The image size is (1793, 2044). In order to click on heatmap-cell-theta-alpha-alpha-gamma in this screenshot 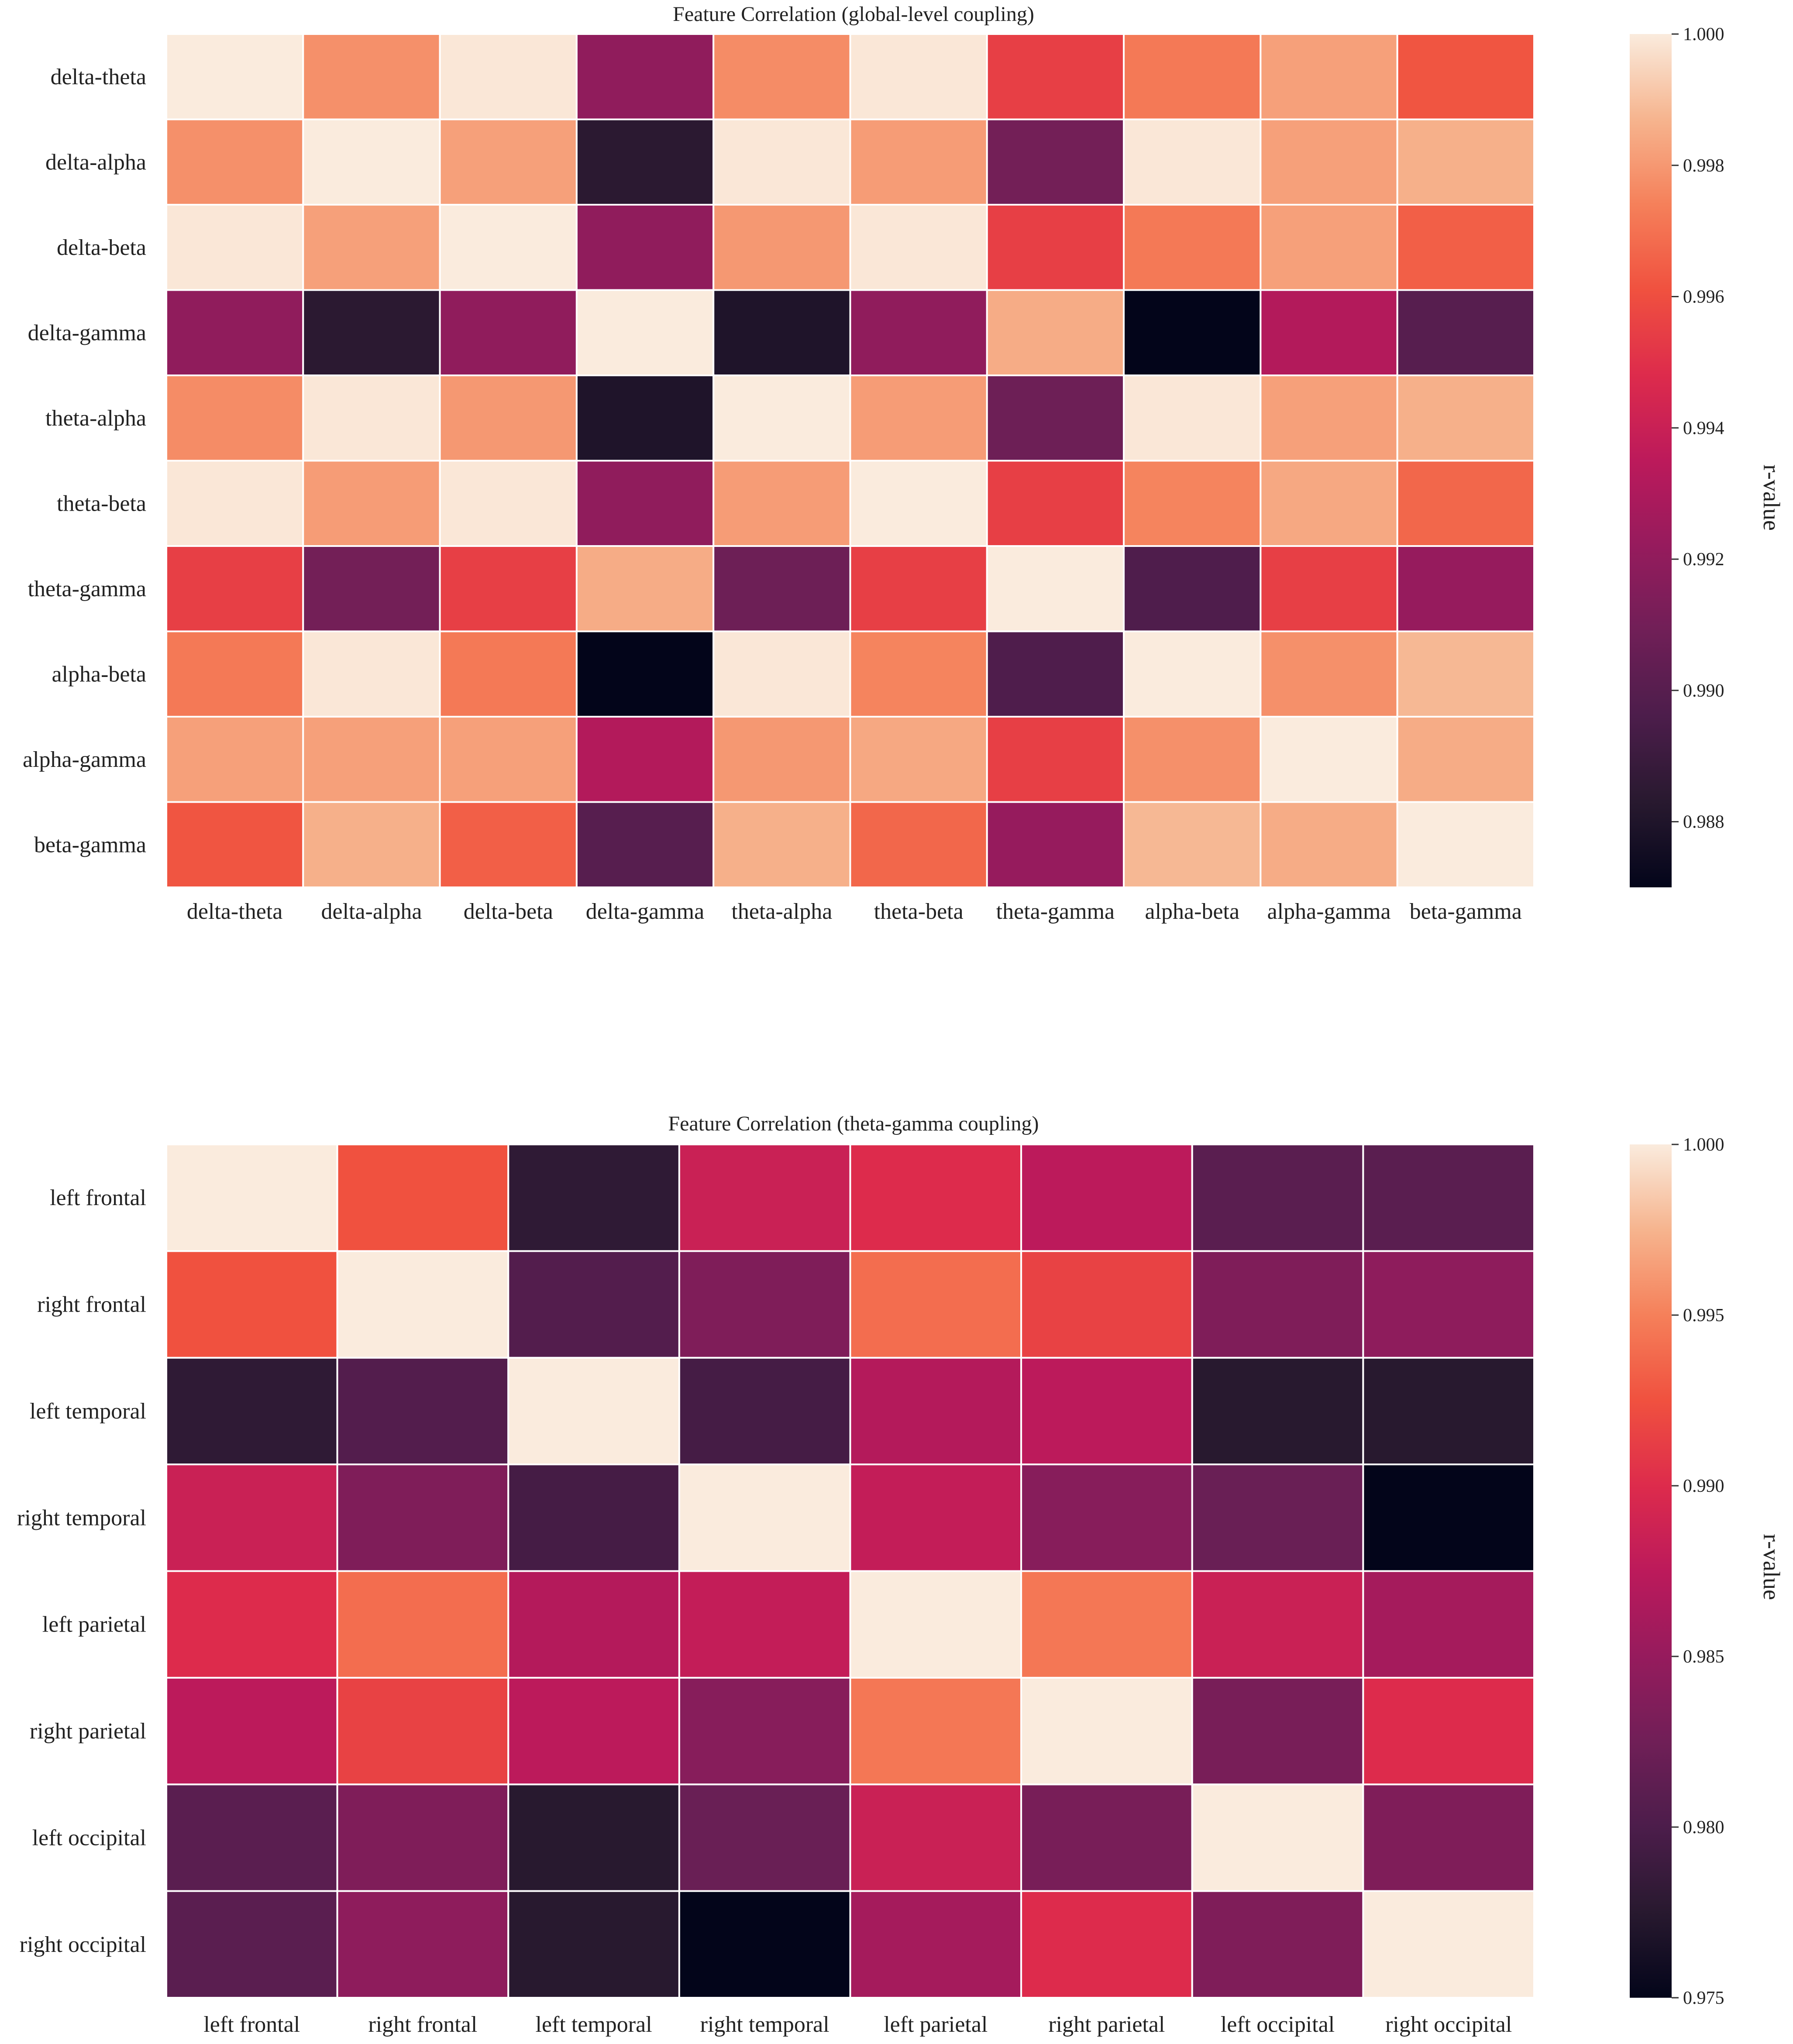, I will do `click(1329, 418)`.